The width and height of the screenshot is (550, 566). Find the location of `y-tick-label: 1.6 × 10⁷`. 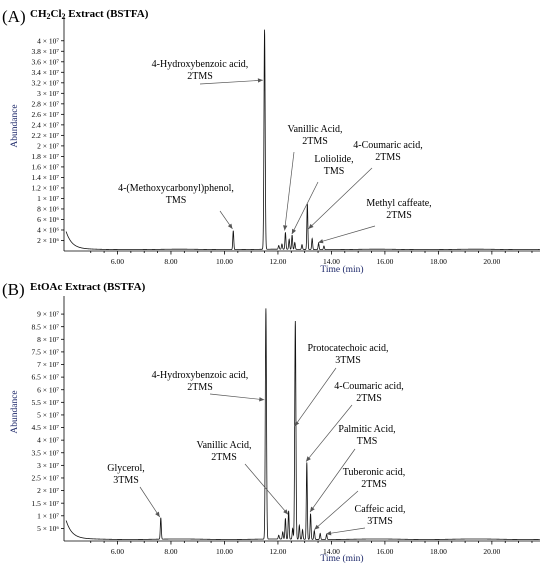

y-tick-label: 1.6 × 10⁷ is located at coordinates (46, 167).